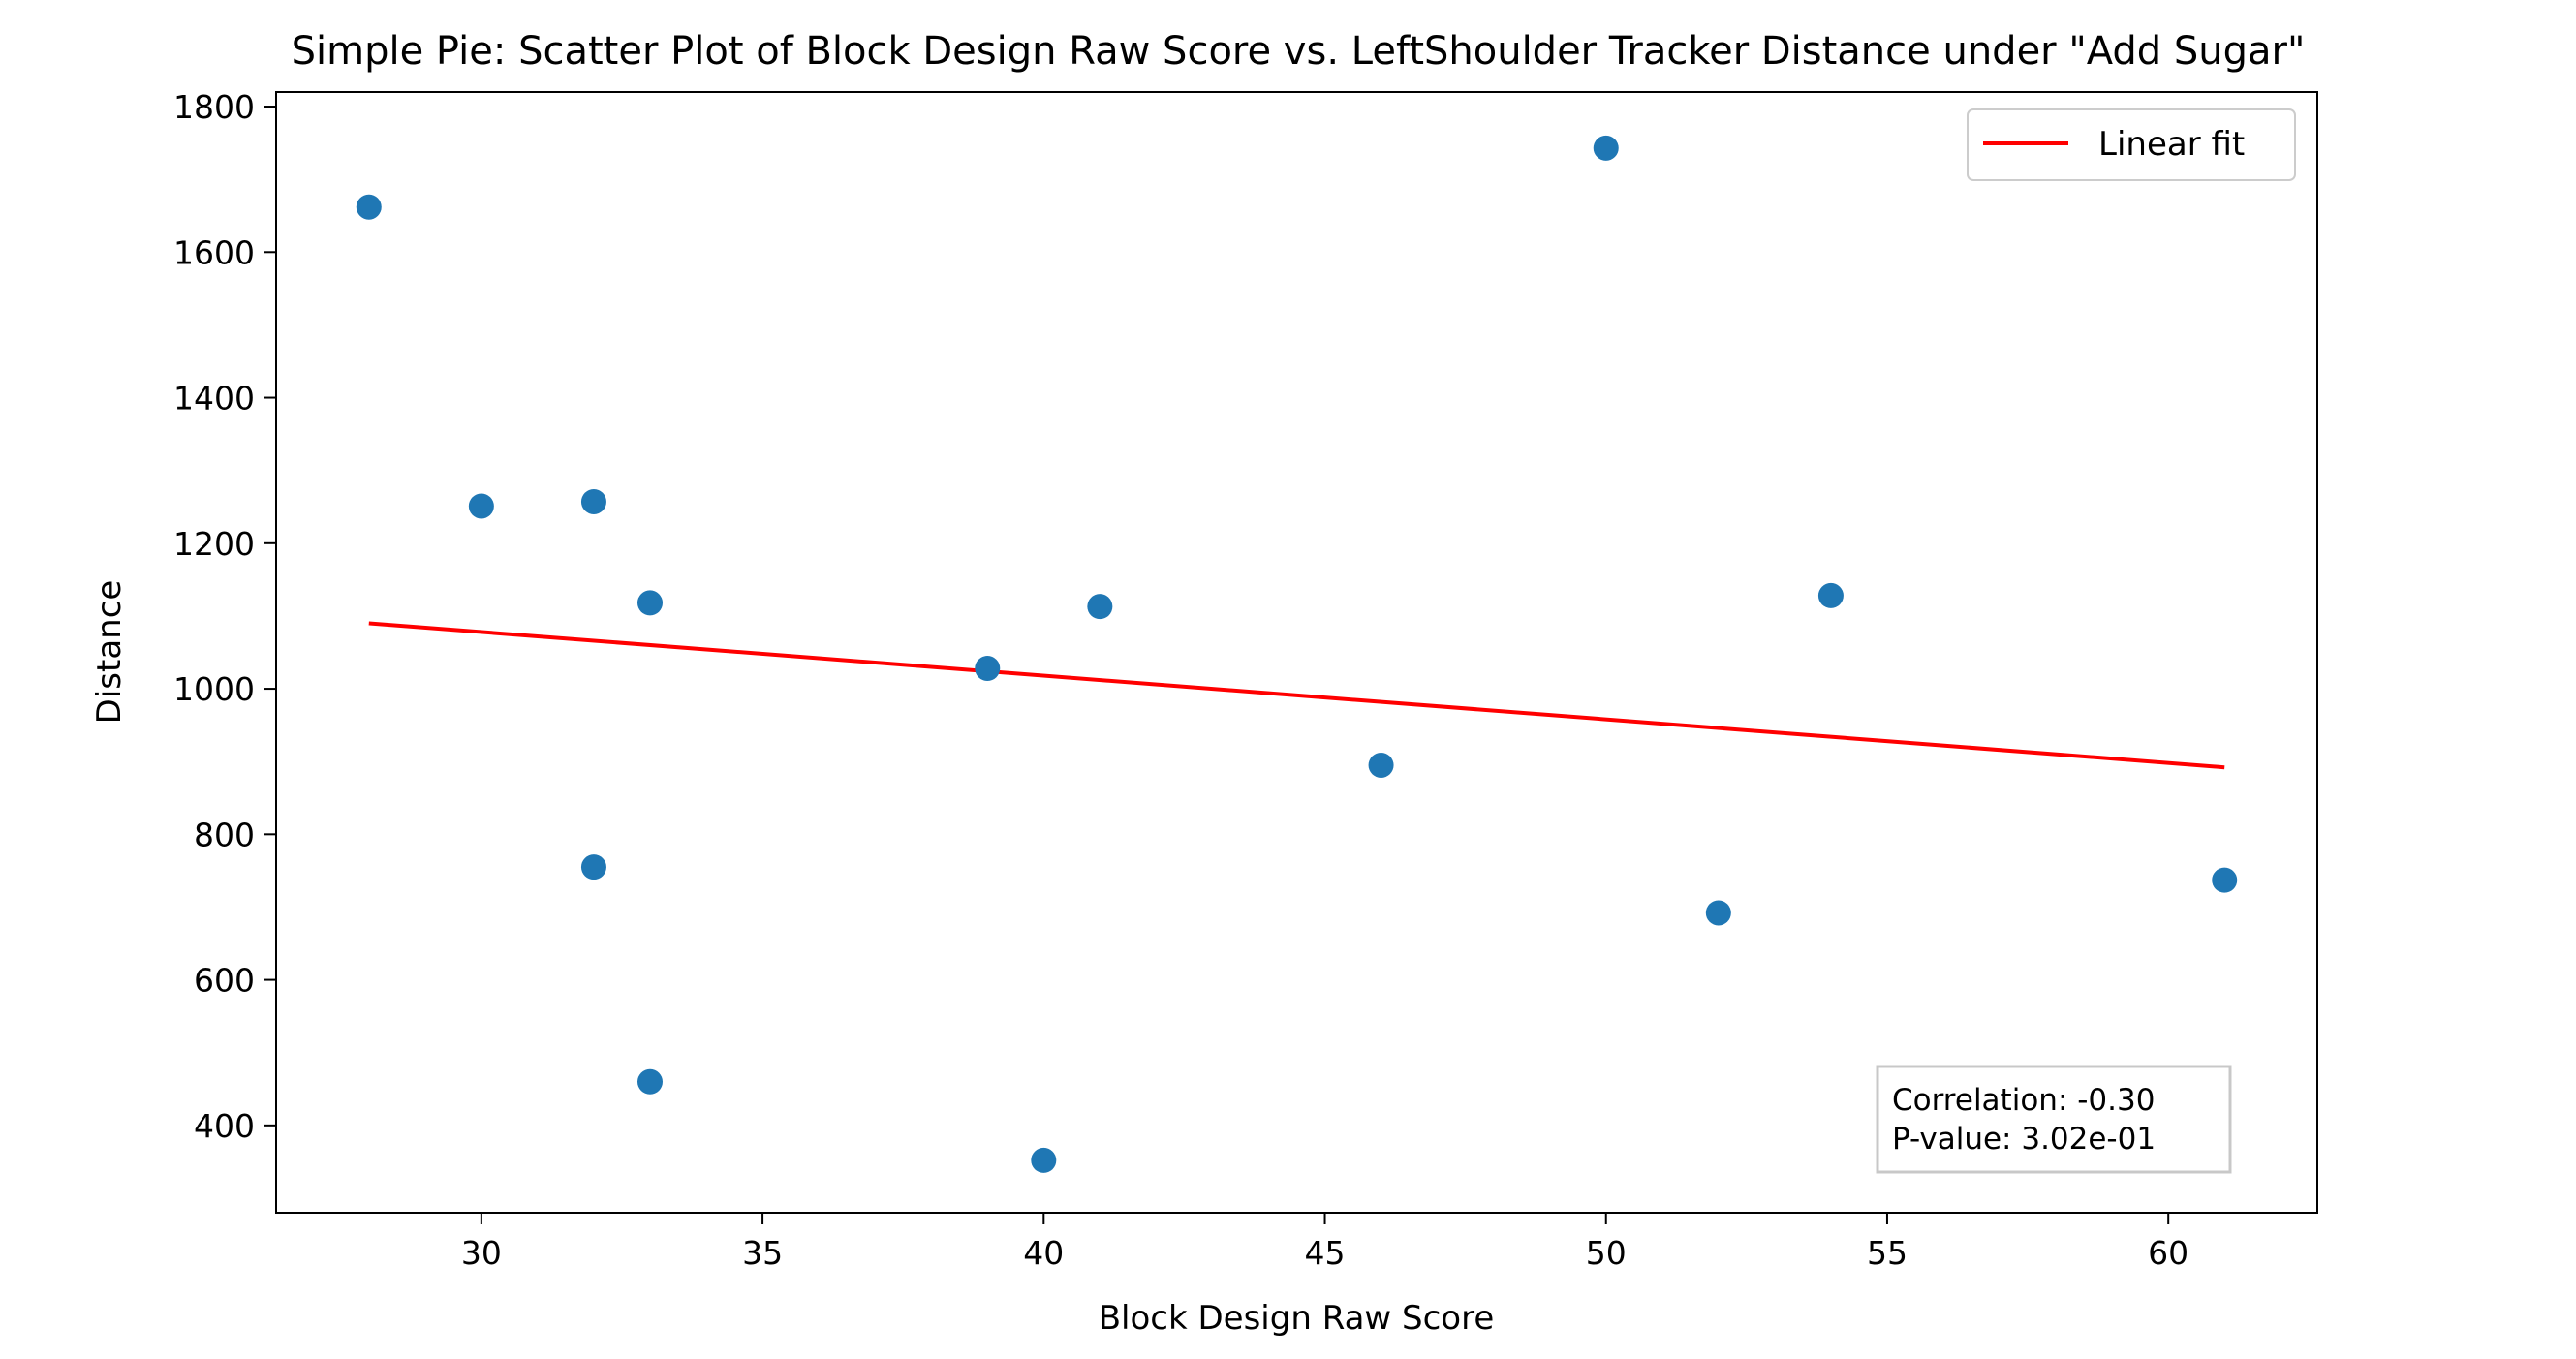 This screenshot has width=2576, height=1359. What do you see at coordinates (224, 1126) in the screenshot?
I see `y-tick-label: 400` at bounding box center [224, 1126].